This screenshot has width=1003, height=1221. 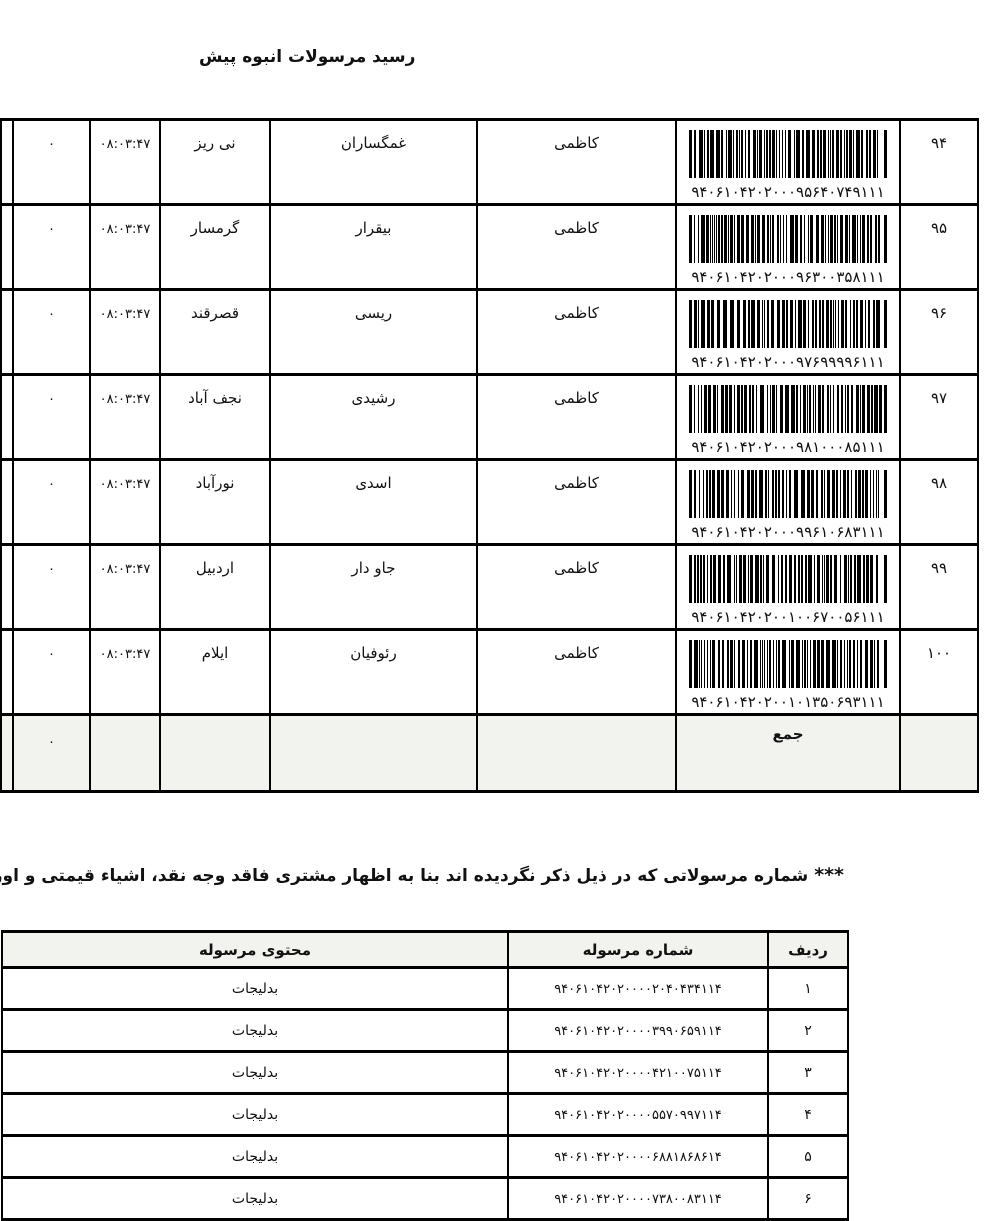 I want to click on row-number: ۹۵, so click(x=940, y=228).